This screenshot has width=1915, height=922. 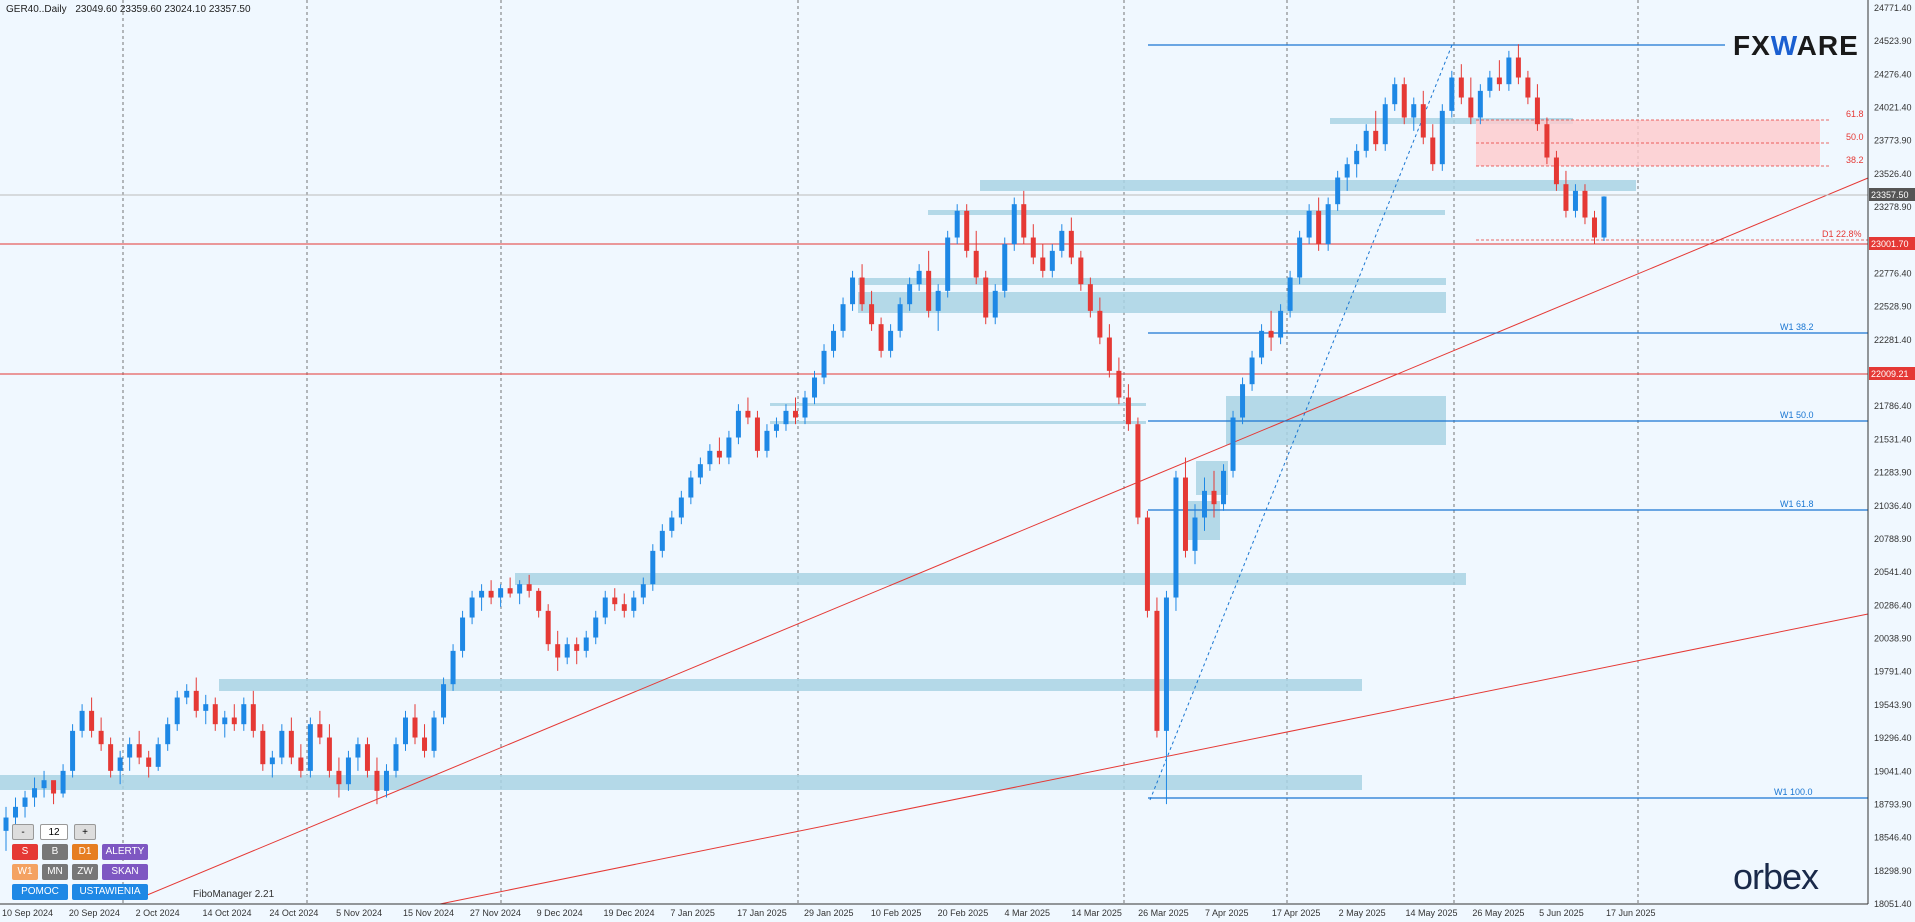 What do you see at coordinates (110, 892) in the screenshot?
I see `ustawienia-button: USTAWIENIA` at bounding box center [110, 892].